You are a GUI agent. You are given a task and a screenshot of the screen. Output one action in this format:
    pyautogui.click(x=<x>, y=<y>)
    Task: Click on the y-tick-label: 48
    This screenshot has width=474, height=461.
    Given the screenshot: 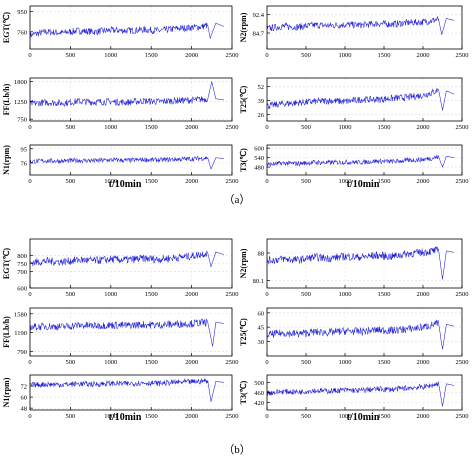 What is the action you would take?
    pyautogui.click(x=24, y=409)
    